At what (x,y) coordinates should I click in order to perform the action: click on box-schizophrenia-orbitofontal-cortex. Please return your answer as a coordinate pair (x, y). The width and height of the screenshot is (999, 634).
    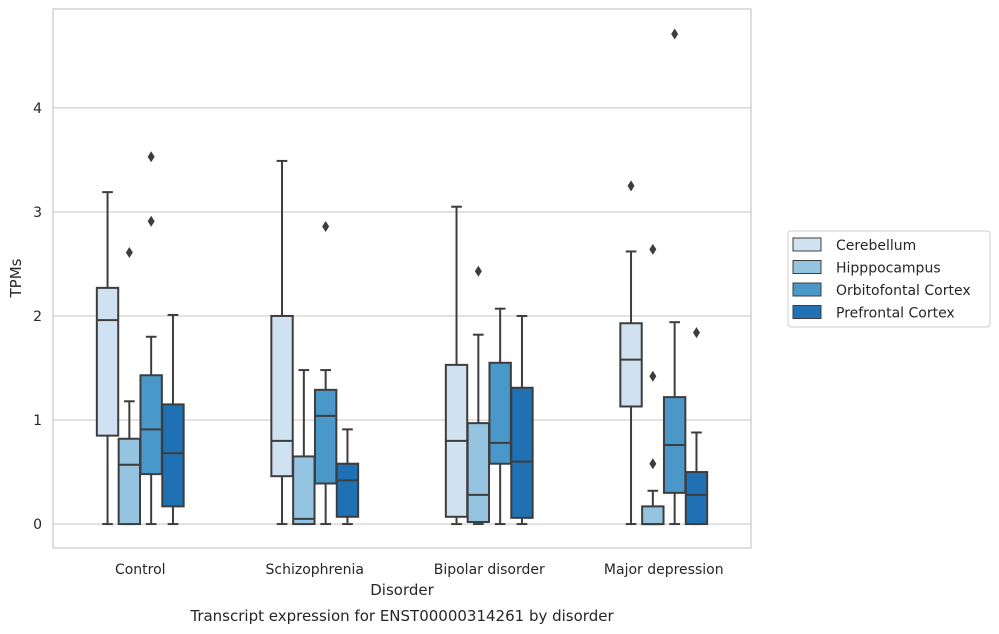
    Looking at the image, I should click on (325, 373).